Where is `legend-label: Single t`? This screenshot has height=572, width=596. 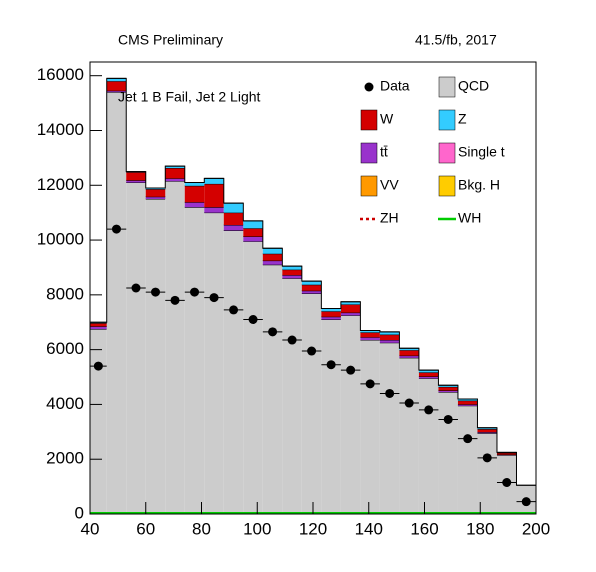
legend-label: Single t is located at coordinates (481, 152).